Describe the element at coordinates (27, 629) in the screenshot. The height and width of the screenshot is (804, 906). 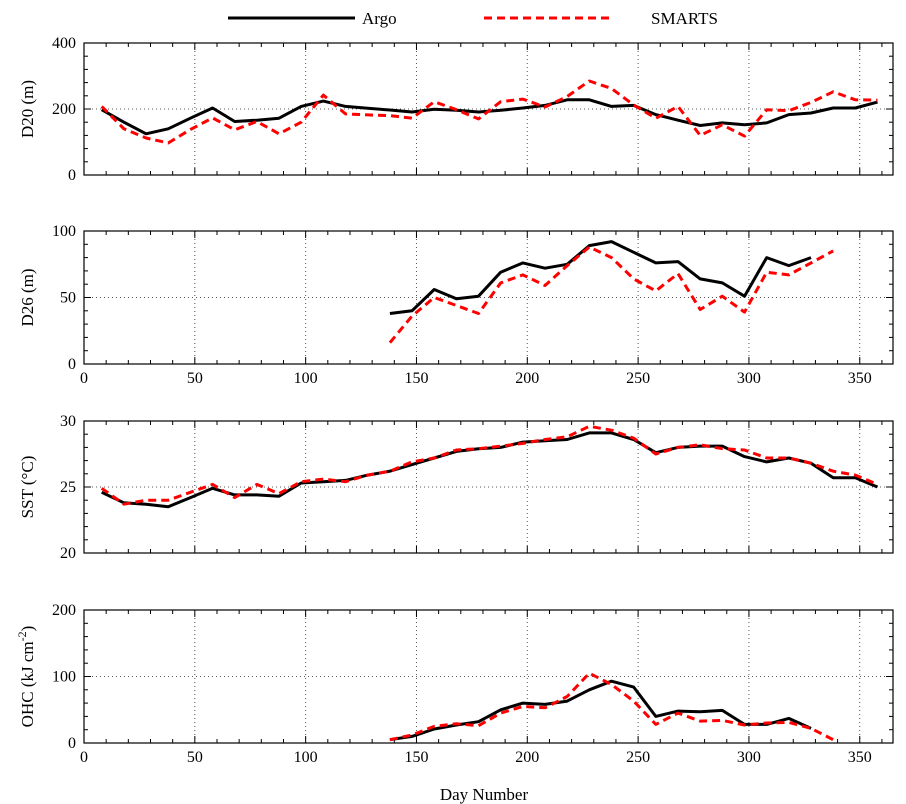
I see `y-axis-title-close: )` at that location.